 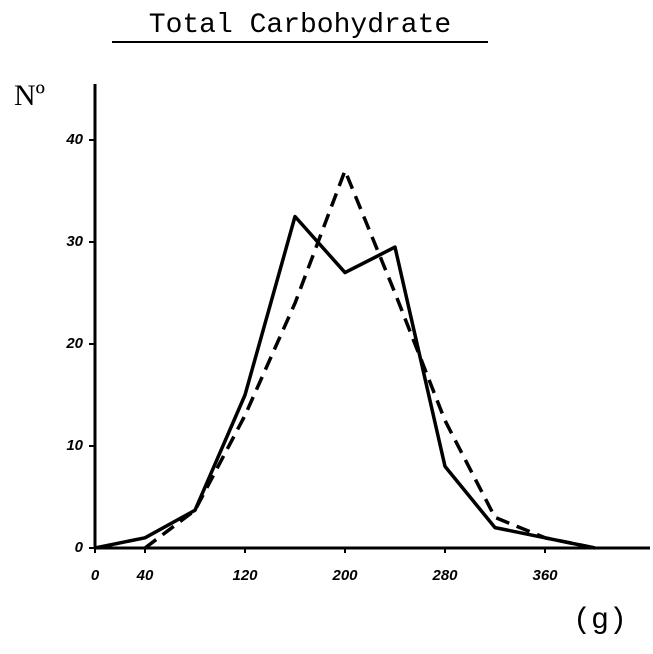 What do you see at coordinates (74, 241) in the screenshot?
I see `y-tick-label: 30` at bounding box center [74, 241].